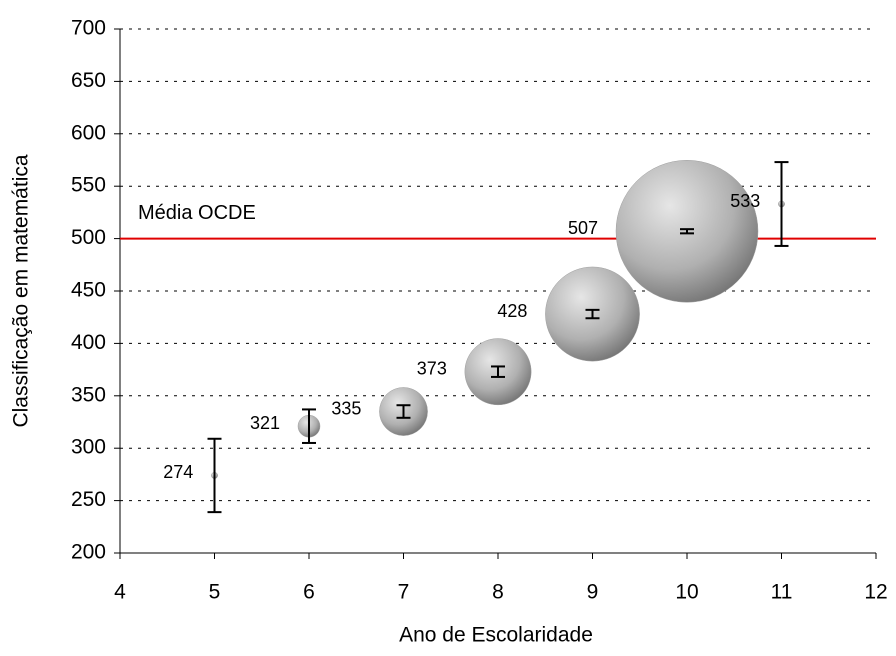  Describe the element at coordinates (583, 228) in the screenshot. I see `data-label: 507` at that location.